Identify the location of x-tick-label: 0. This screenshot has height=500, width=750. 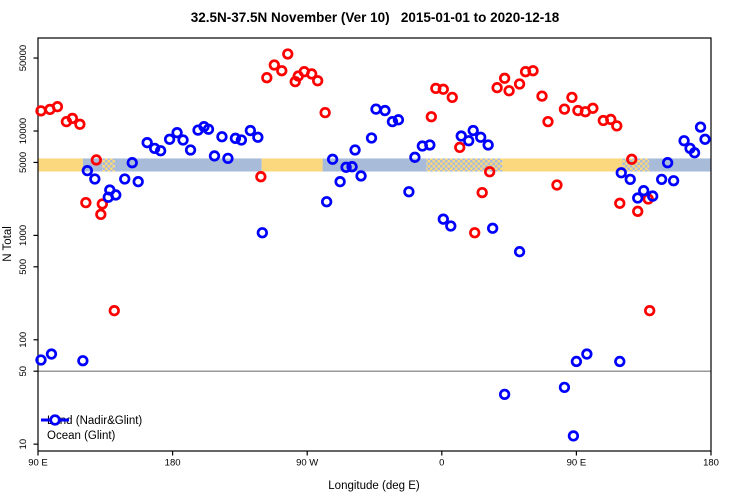
(441, 463).